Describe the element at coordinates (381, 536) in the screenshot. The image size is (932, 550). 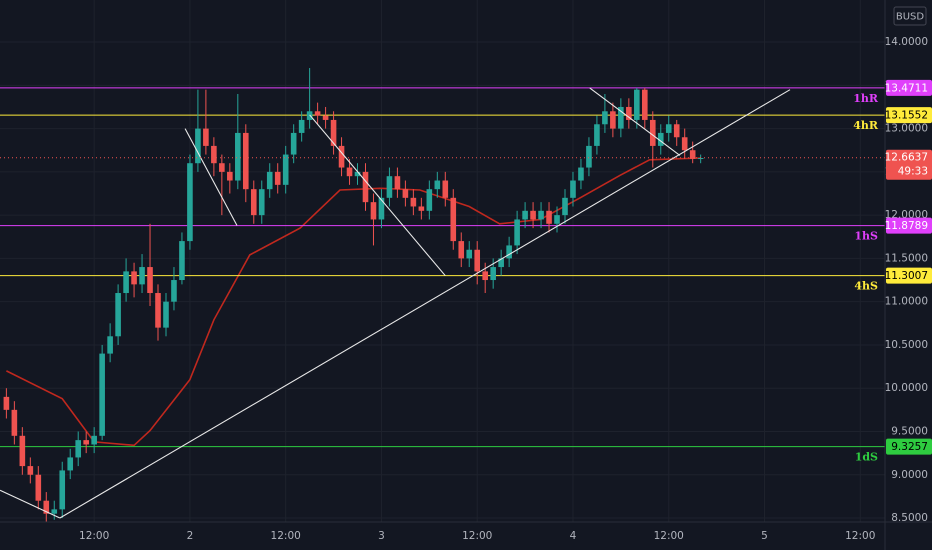
I see `x-tick-label: 3` at that location.